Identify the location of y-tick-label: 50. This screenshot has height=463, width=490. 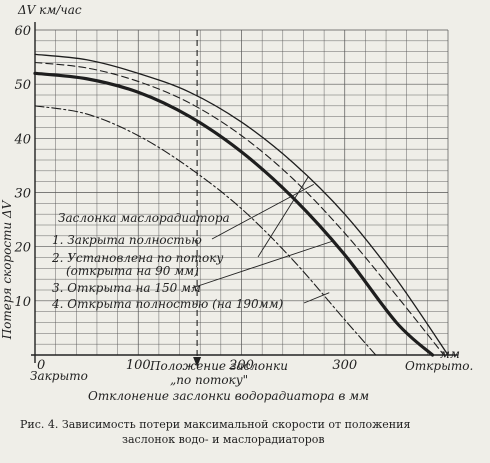
(22, 85).